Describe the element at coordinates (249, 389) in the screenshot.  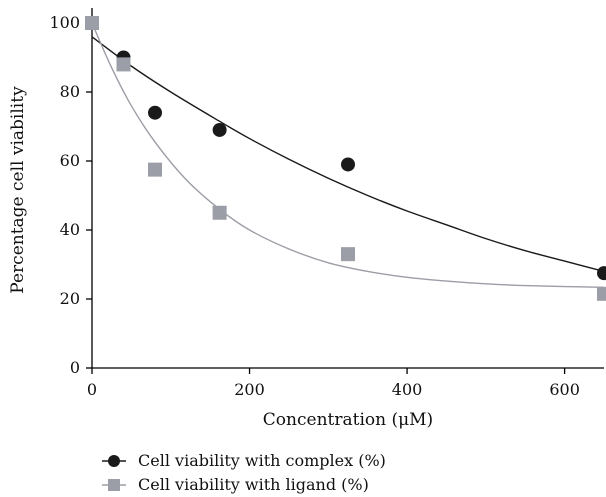
I see `x-tick-label: 200` at that location.